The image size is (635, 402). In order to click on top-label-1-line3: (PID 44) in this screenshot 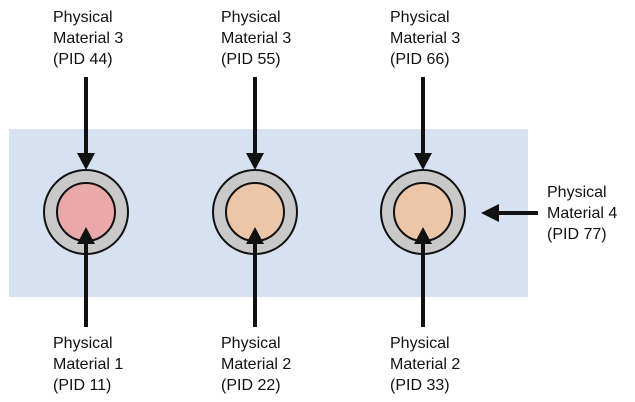, I will do `click(83, 59)`.